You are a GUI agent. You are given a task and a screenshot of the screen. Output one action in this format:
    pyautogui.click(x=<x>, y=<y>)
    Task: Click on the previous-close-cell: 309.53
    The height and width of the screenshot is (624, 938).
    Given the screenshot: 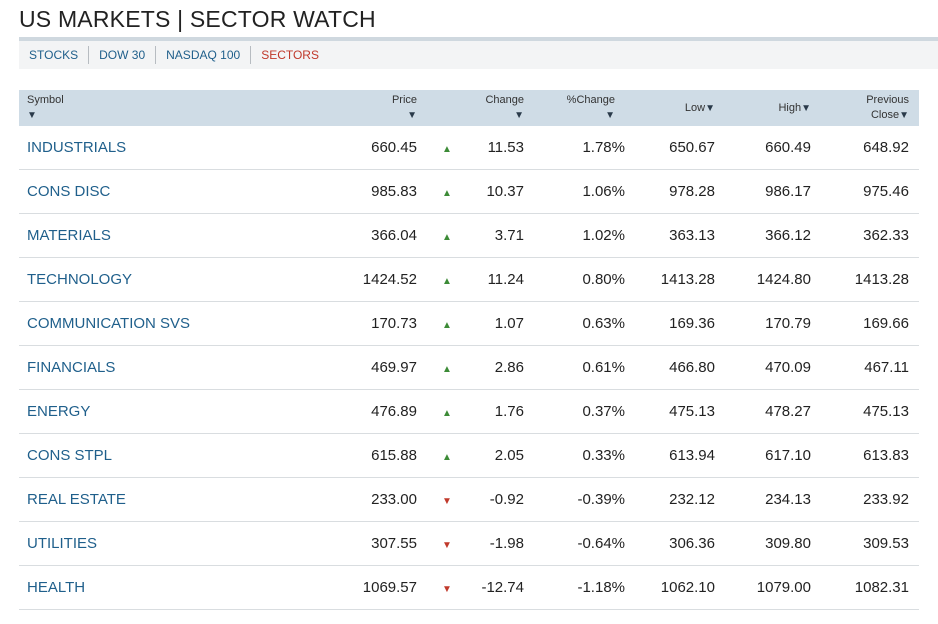 What is the action you would take?
    pyautogui.click(x=886, y=543)
    